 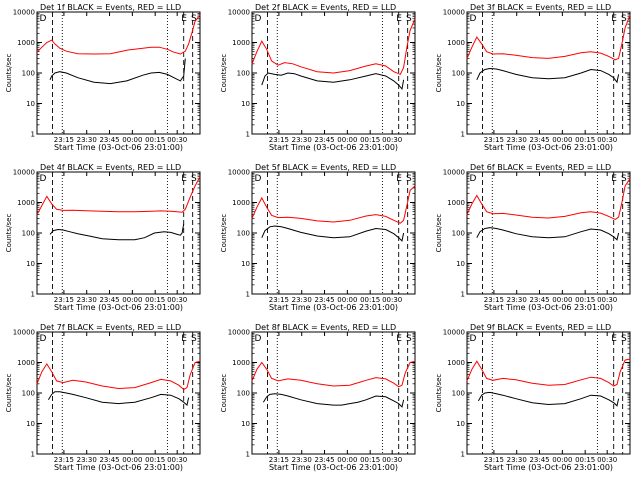 I want to click on panel-title: Det 8f BLACK = Events, RED = LLD, so click(x=325, y=327).